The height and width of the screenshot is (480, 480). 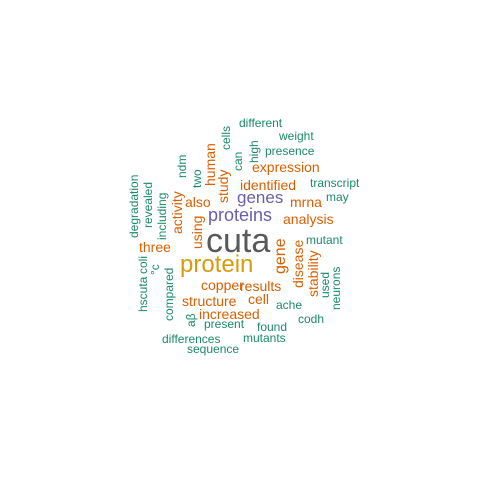 What do you see at coordinates (155, 247) in the screenshot?
I see `word-three: three` at bounding box center [155, 247].